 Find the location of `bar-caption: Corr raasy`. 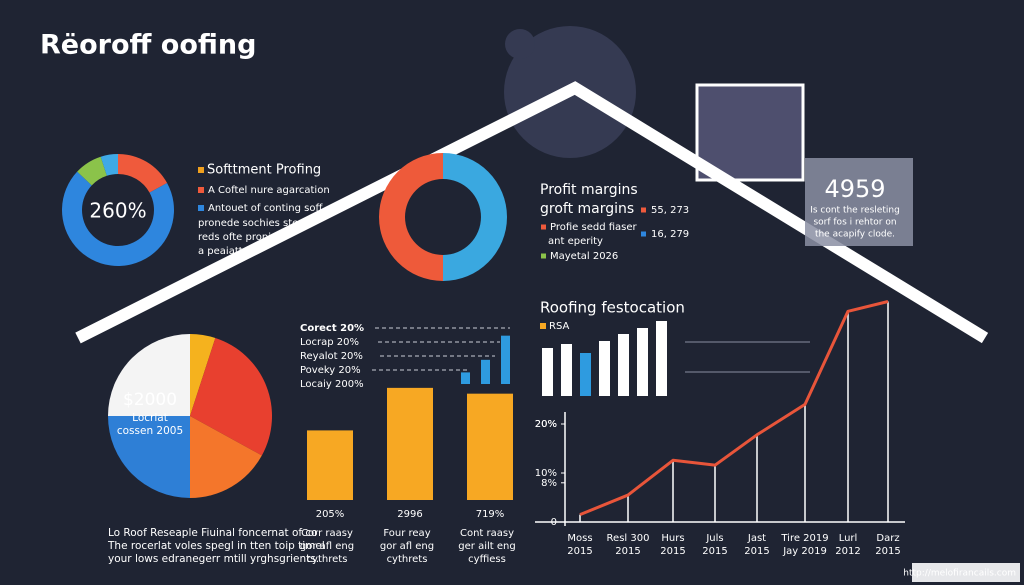

bar-caption: Corr raasy is located at coordinates (327, 533).